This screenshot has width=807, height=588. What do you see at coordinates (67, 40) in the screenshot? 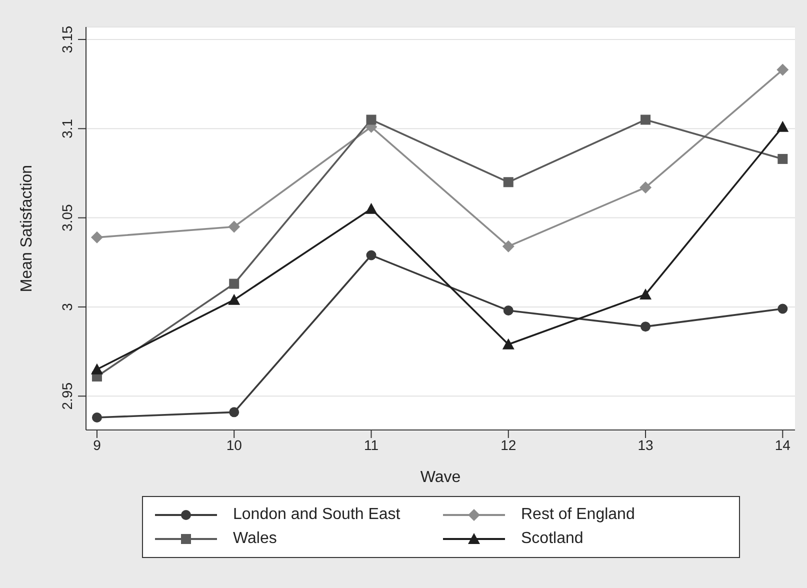
I see `y-tick-label: 3.15` at bounding box center [67, 40].